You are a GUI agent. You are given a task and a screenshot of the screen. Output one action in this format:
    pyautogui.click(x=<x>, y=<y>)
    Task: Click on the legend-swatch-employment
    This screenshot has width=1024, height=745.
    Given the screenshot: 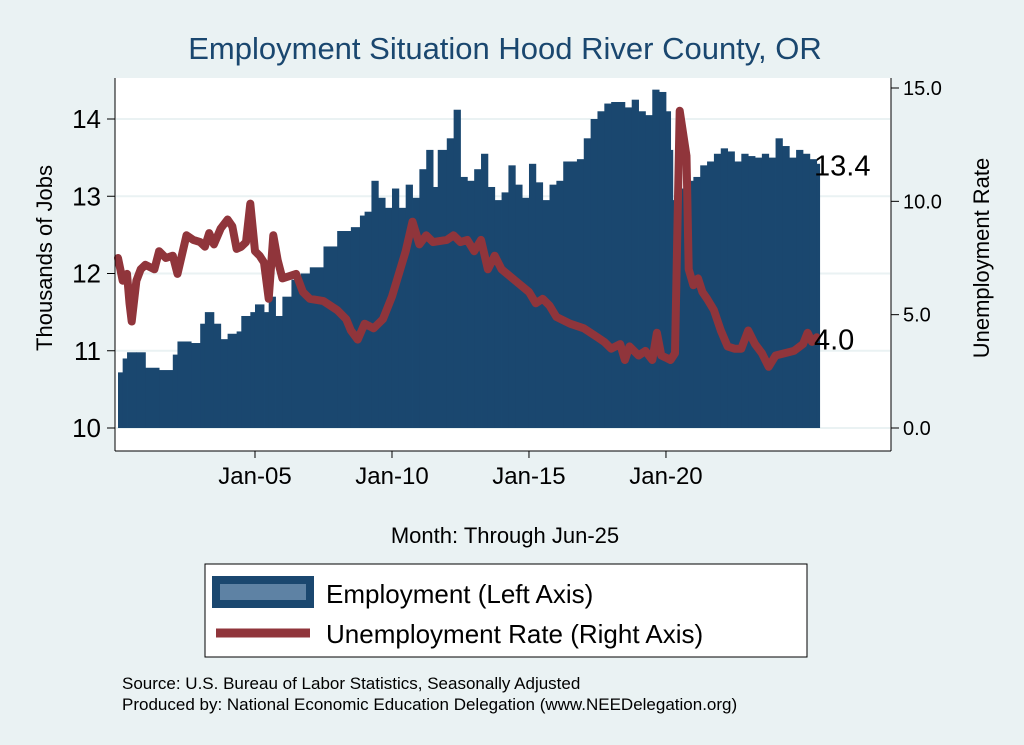 What is the action you would take?
    pyautogui.click(x=263, y=592)
    